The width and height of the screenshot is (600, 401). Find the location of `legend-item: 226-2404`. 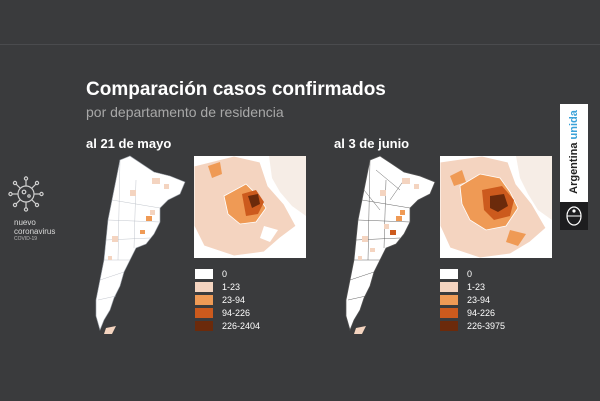

legend-item: 226-2404 is located at coordinates (227, 326).